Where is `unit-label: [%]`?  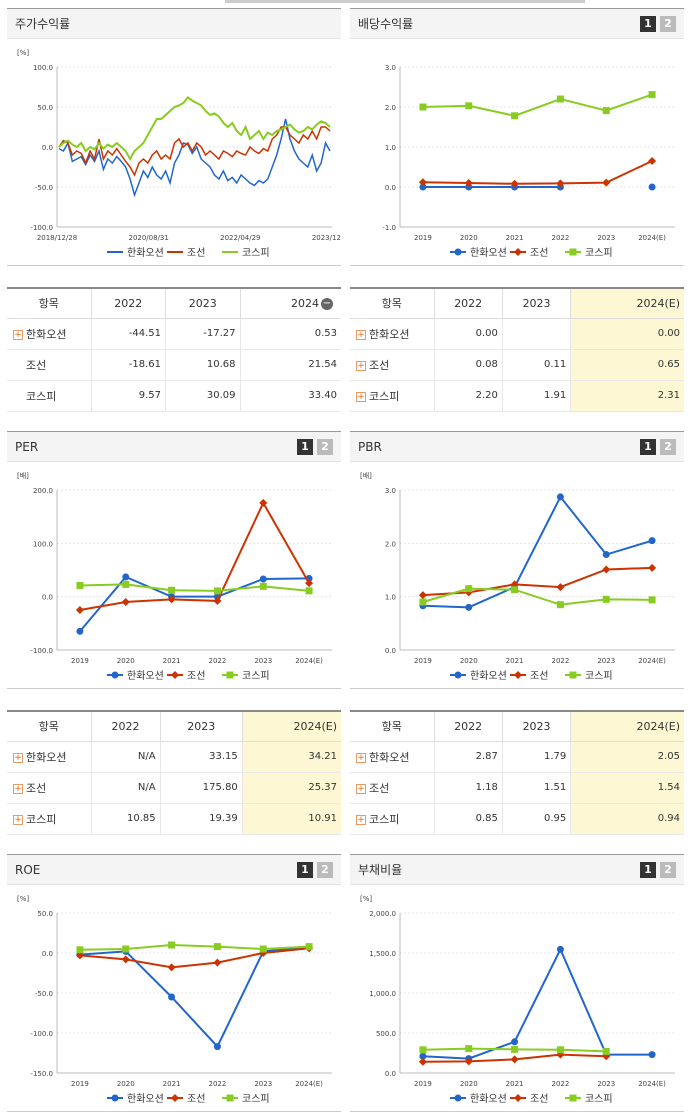
unit-label: [%] is located at coordinates (23, 53).